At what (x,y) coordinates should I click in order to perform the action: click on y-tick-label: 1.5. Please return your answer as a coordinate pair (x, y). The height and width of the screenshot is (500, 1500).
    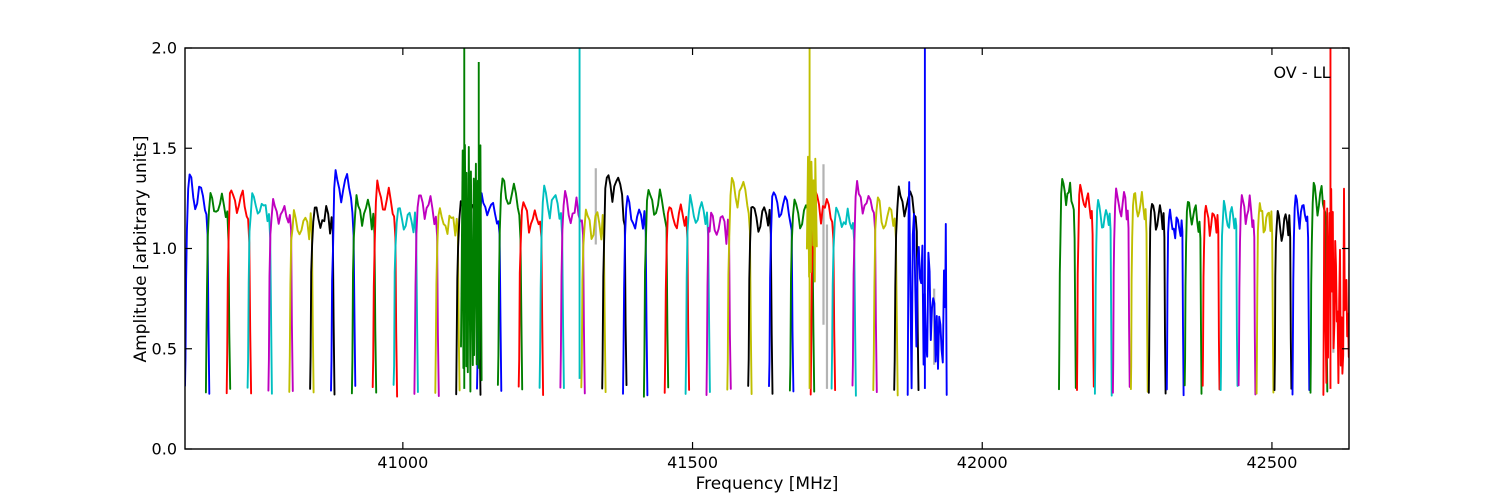
    Looking at the image, I should click on (164, 148).